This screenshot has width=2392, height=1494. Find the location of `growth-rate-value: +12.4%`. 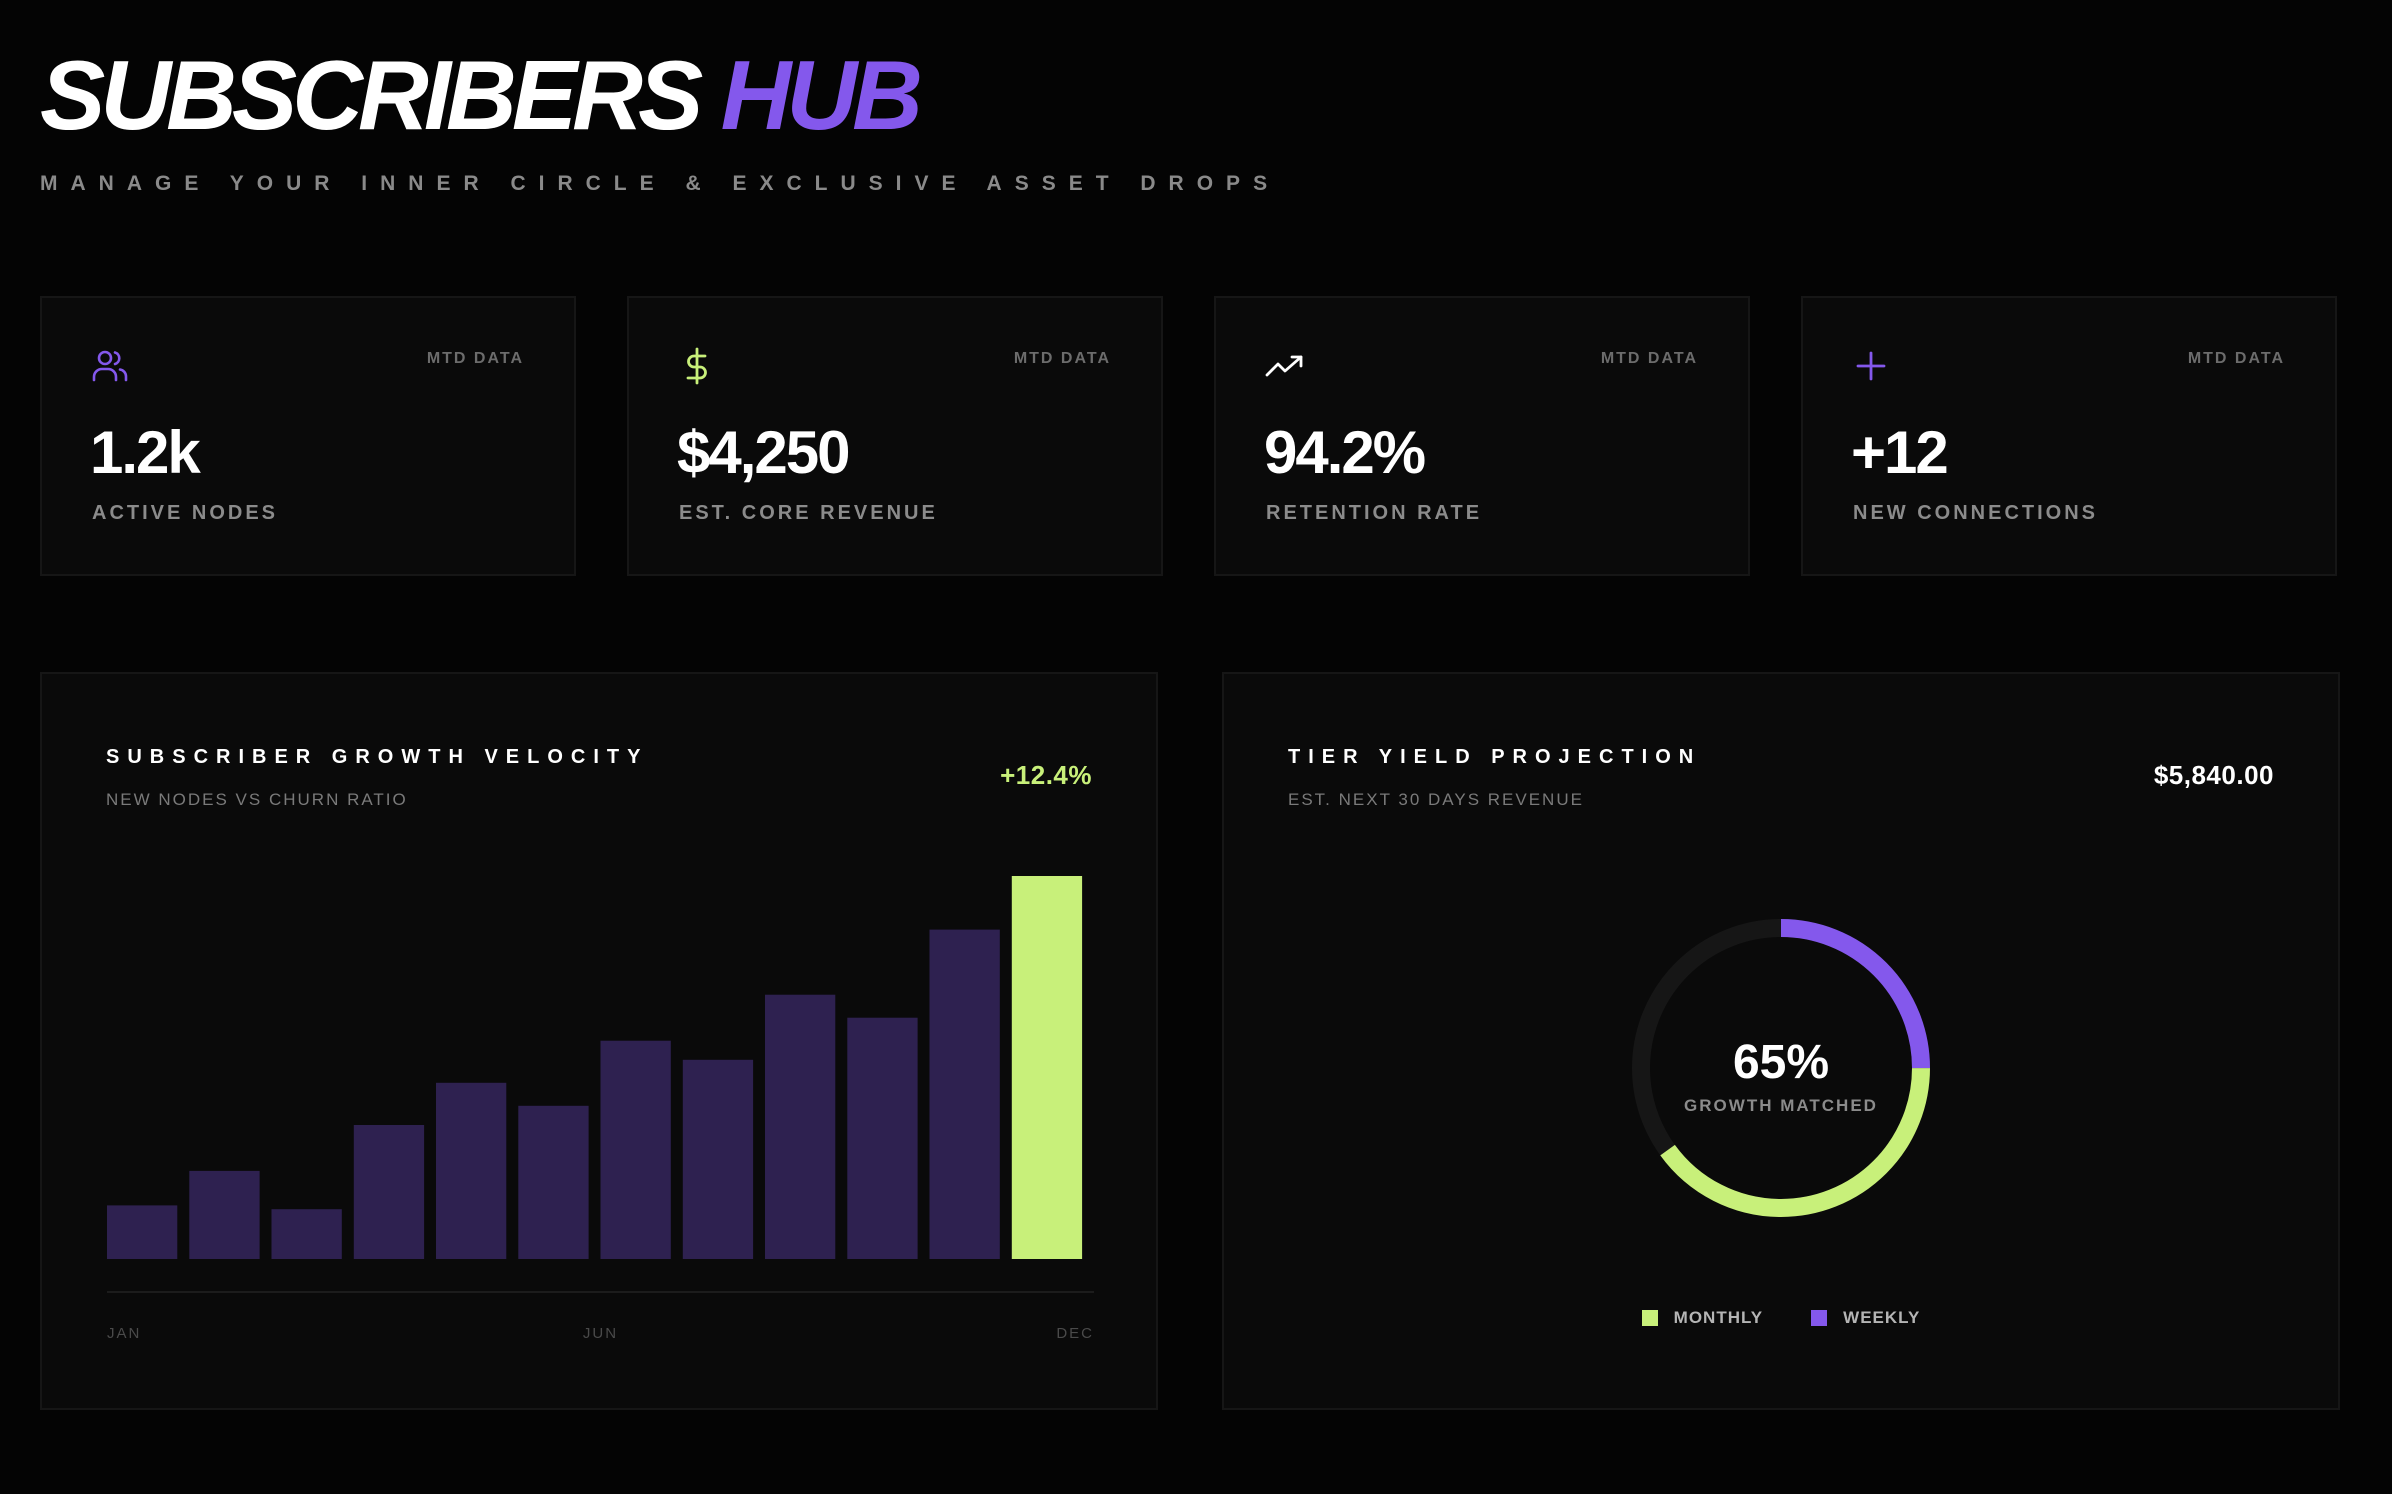

growth-rate-value: +12.4% is located at coordinates (1046, 775).